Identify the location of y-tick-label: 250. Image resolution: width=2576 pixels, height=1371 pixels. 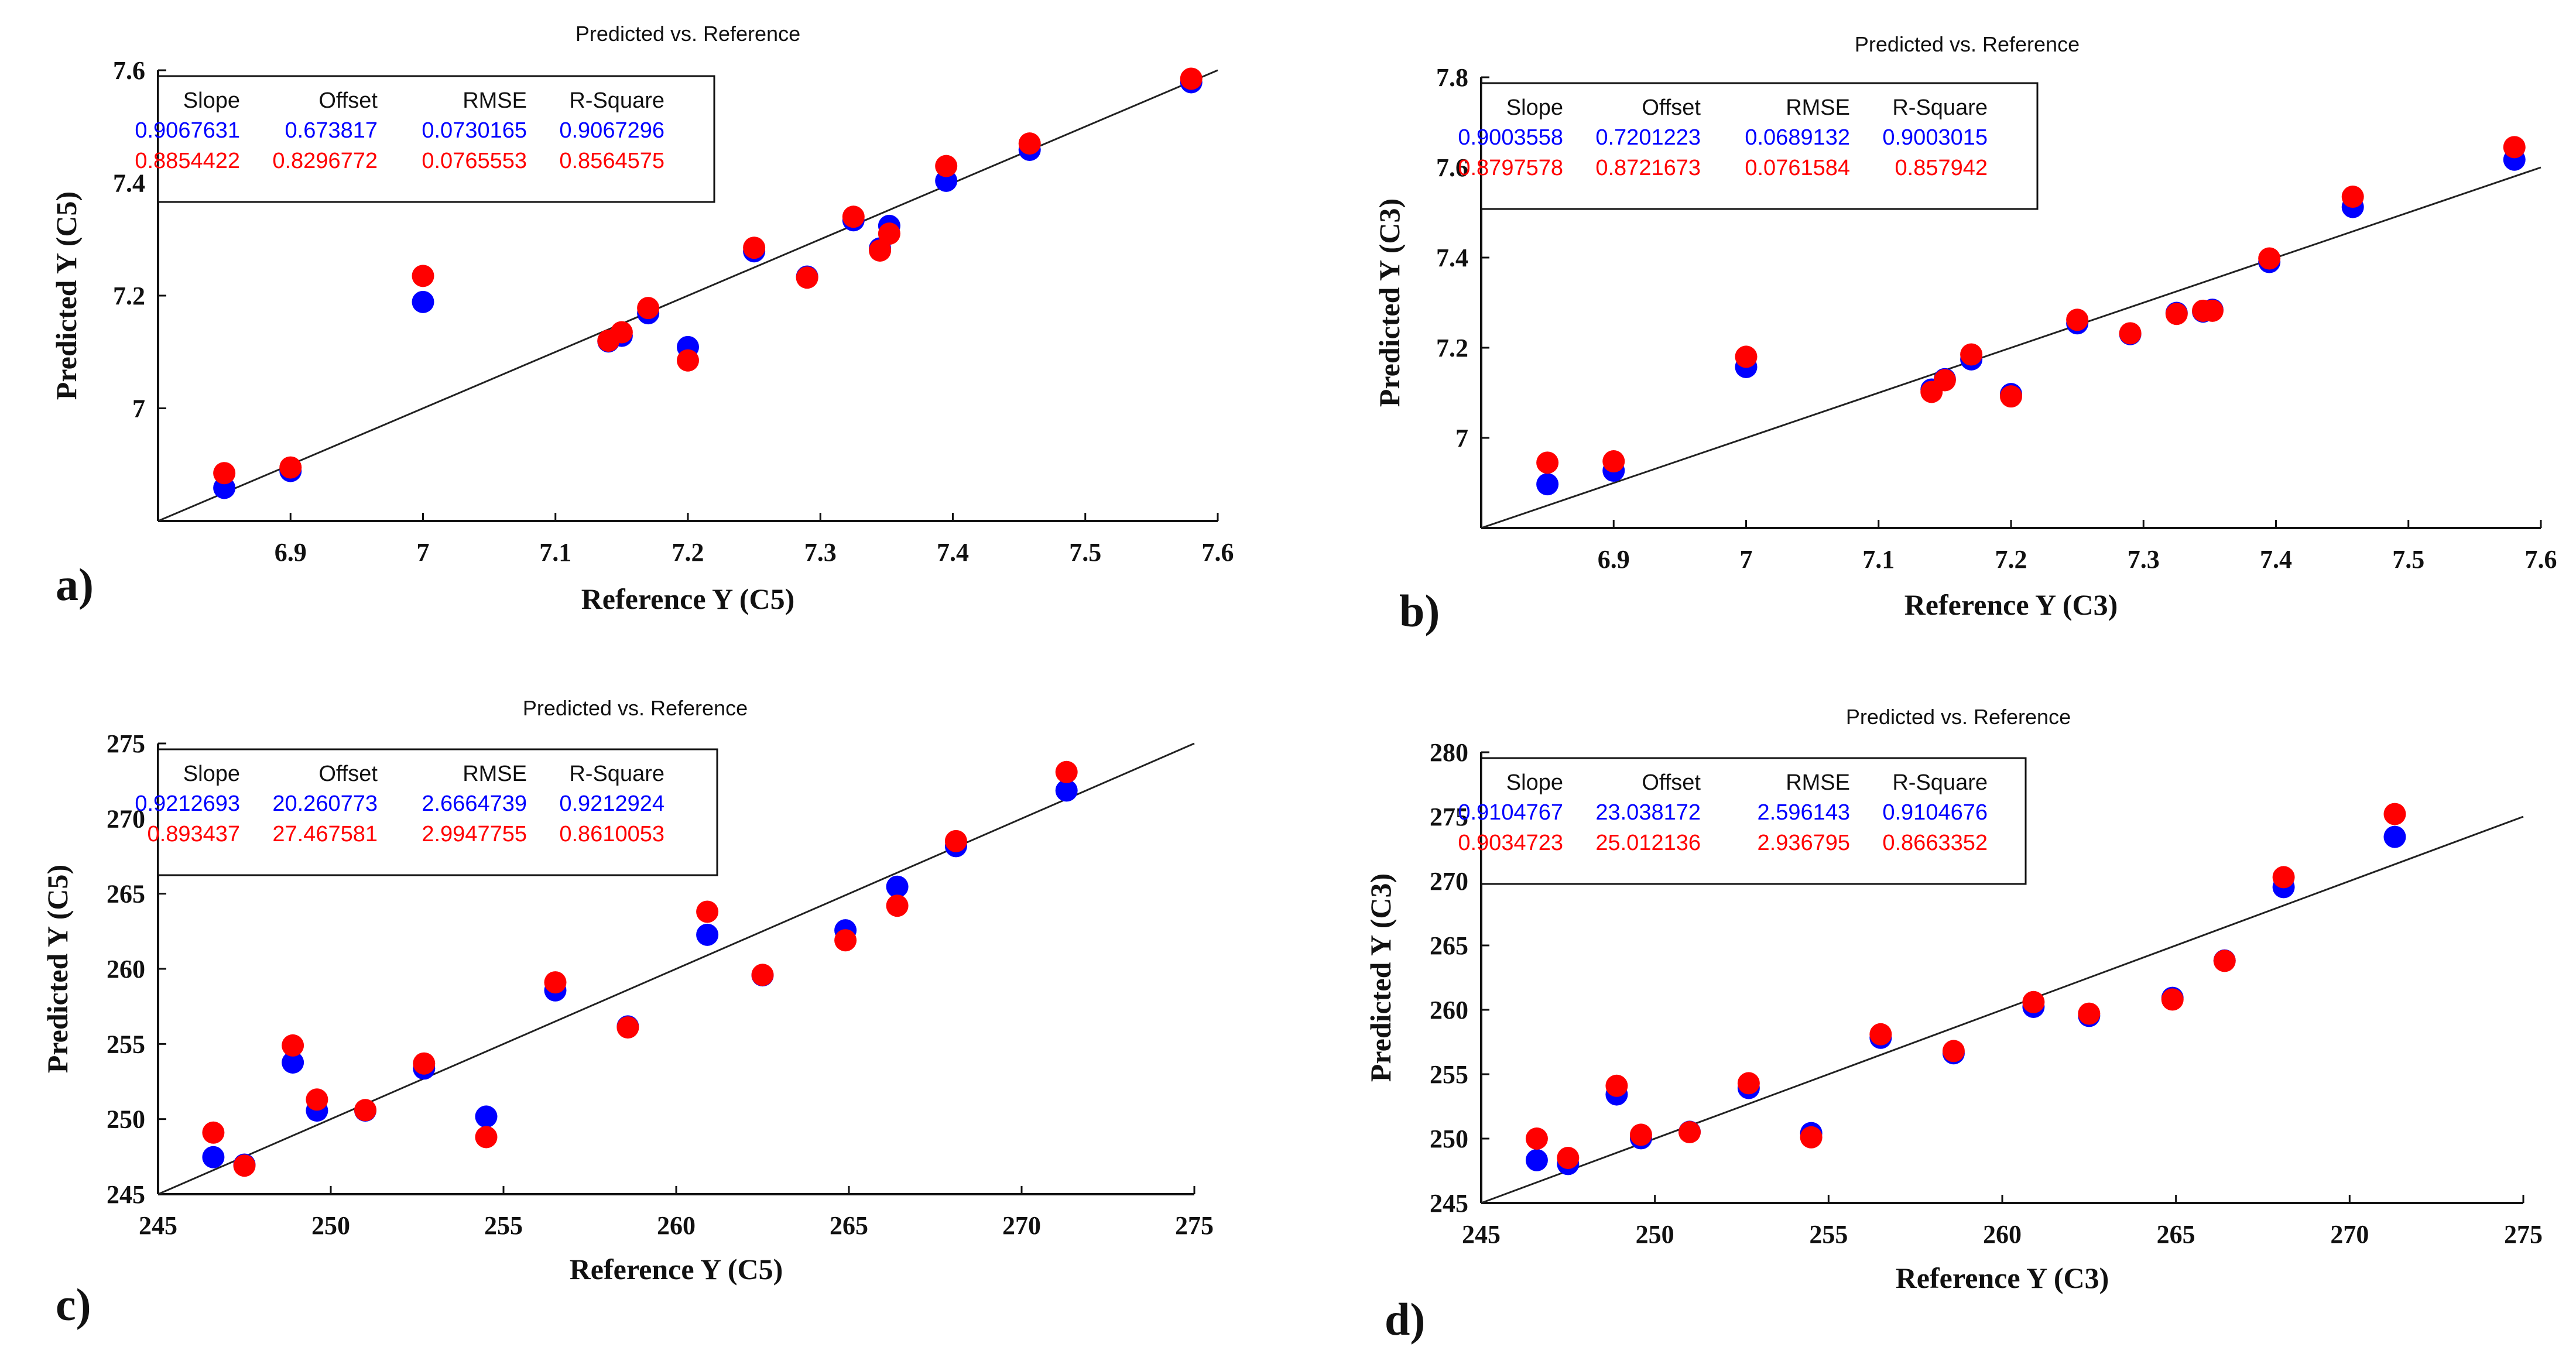
(1449, 1139).